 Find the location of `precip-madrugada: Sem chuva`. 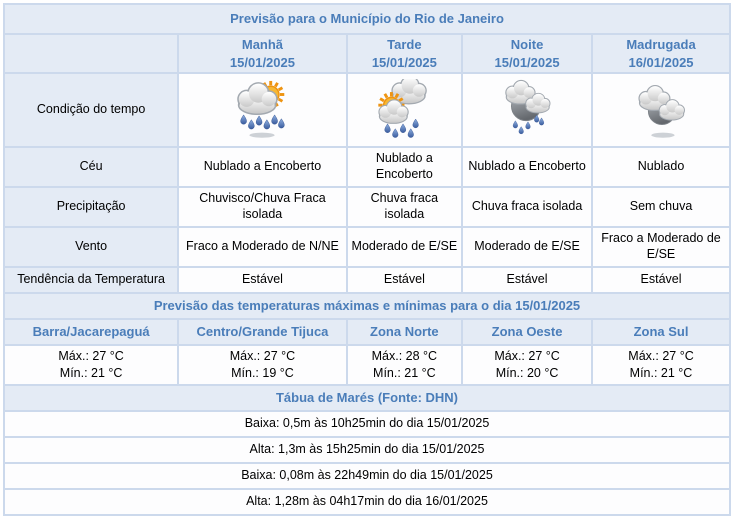

precip-madrugada: Sem chuva is located at coordinates (661, 207).